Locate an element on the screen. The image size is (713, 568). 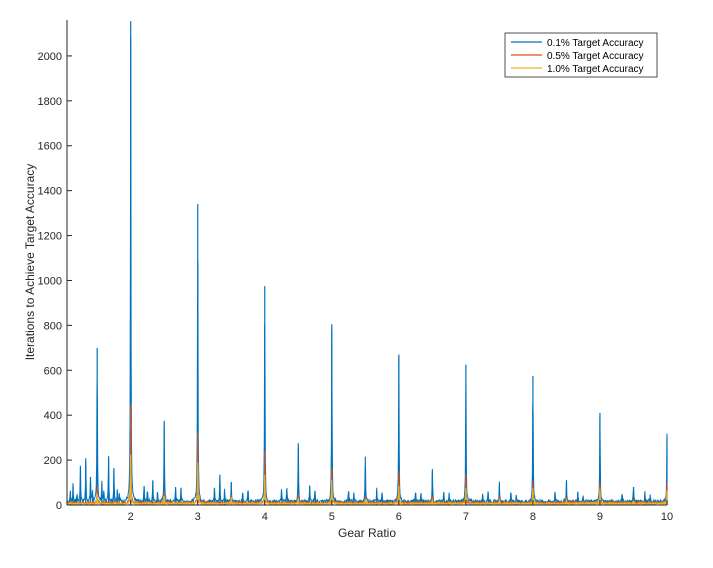
x-tick-label-7: 9 is located at coordinates (600, 517).